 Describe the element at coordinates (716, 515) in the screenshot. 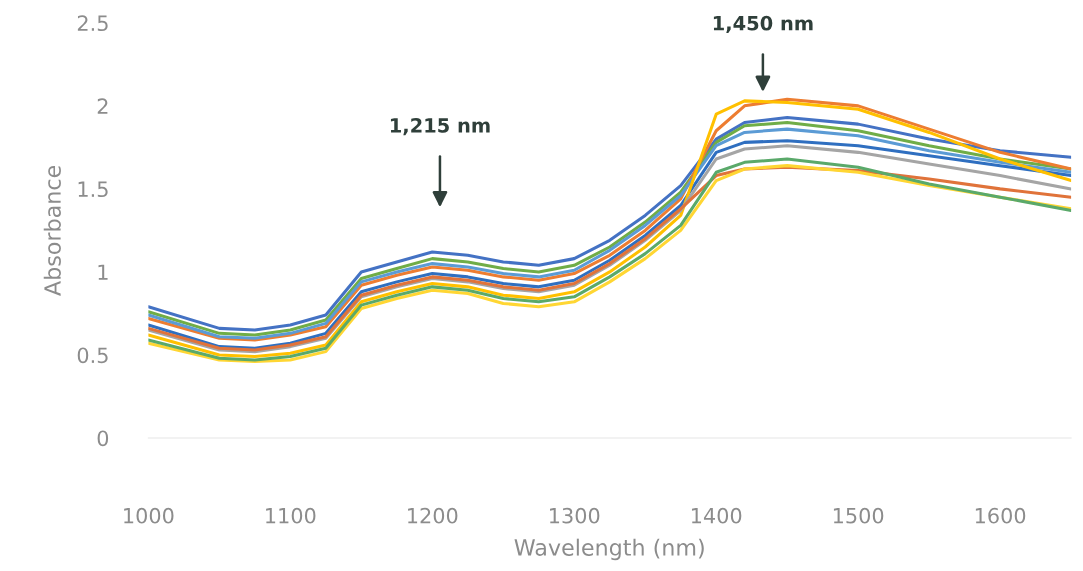

I see `x-tick-label: 1400` at that location.